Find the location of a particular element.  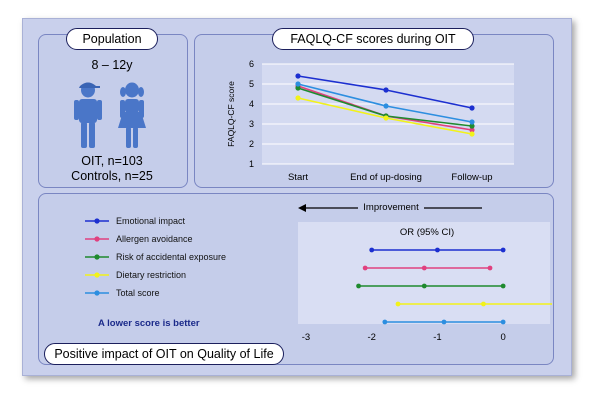

lower-better-note: A lower score is better is located at coordinates (149, 323).